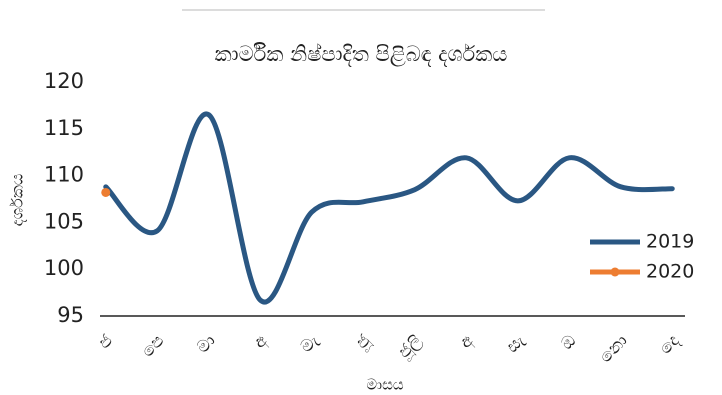  I want to click on y-tick-label: 120, so click(64, 81).